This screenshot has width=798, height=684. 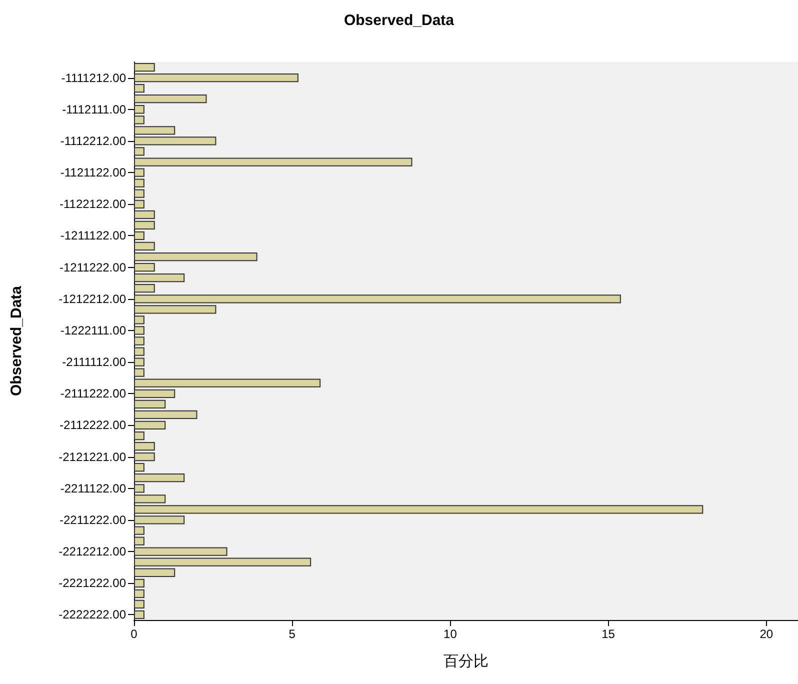 What do you see at coordinates (94, 109) in the screenshot?
I see `y-tick-label: -1112111.00` at bounding box center [94, 109].